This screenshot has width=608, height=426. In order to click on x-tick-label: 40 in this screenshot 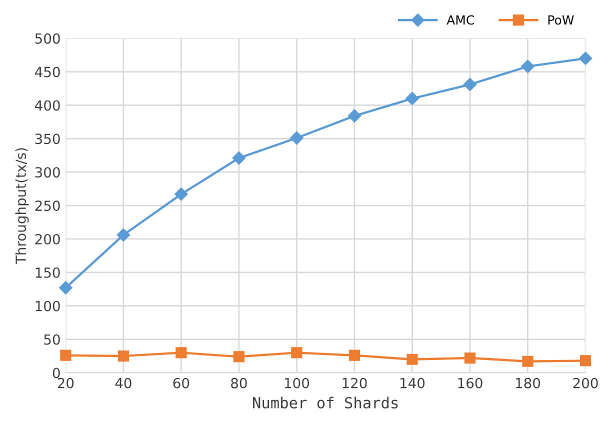, I will do `click(123, 383)`.